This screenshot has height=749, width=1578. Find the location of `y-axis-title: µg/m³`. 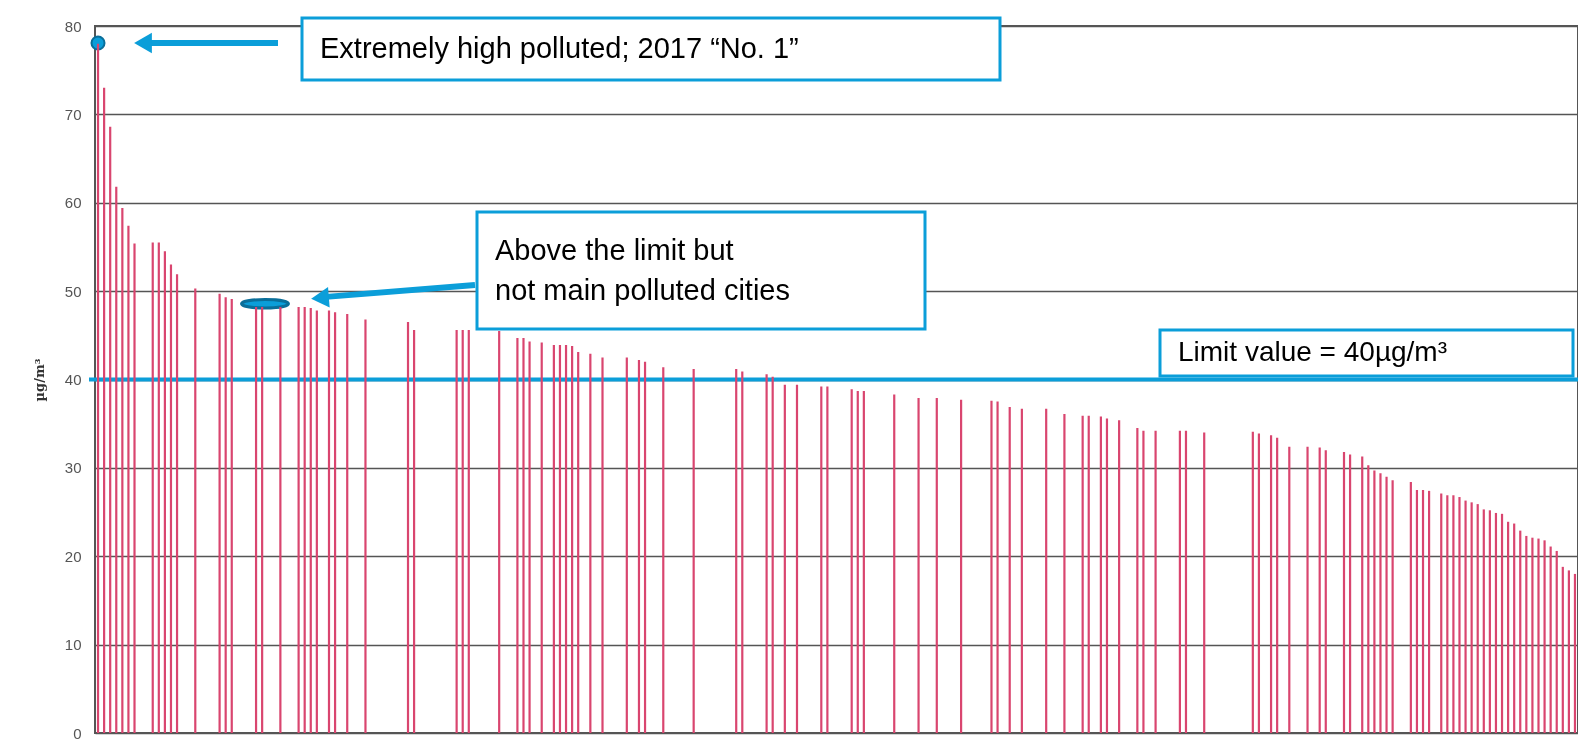

y-axis-title: µg/m³ is located at coordinates (39, 380).